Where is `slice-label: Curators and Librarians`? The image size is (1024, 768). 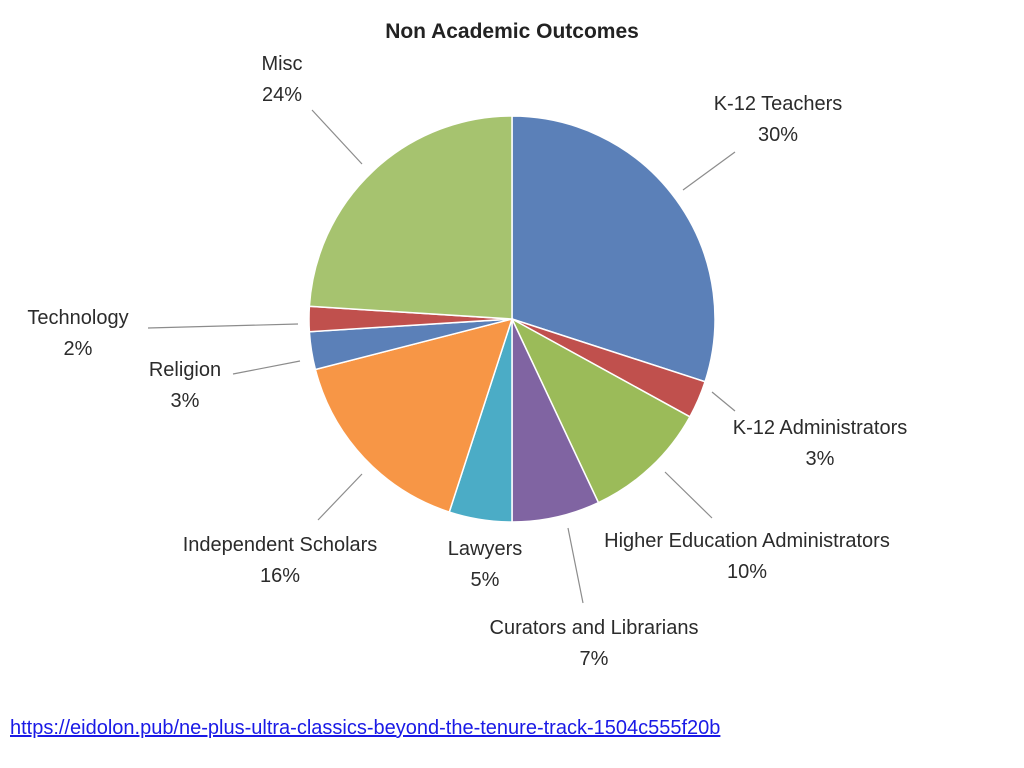
slice-label: Curators and Librarians is located at coordinates (594, 628).